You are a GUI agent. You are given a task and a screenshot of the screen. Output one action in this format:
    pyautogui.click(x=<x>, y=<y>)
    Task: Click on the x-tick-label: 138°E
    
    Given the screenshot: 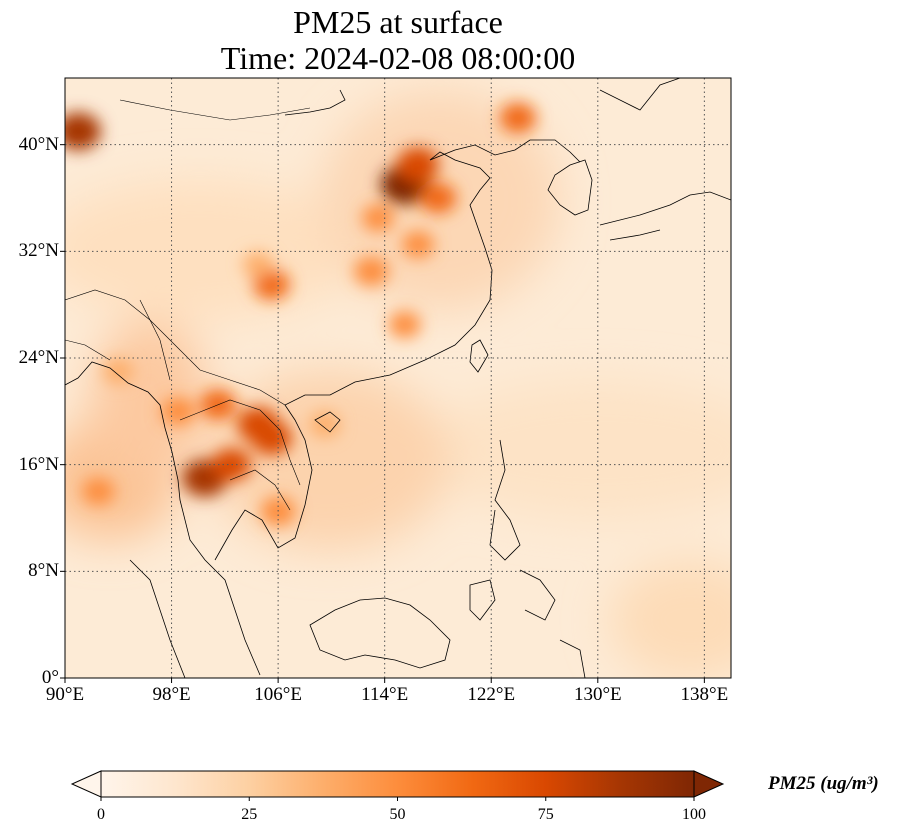 What is the action you would take?
    pyautogui.click(x=704, y=694)
    